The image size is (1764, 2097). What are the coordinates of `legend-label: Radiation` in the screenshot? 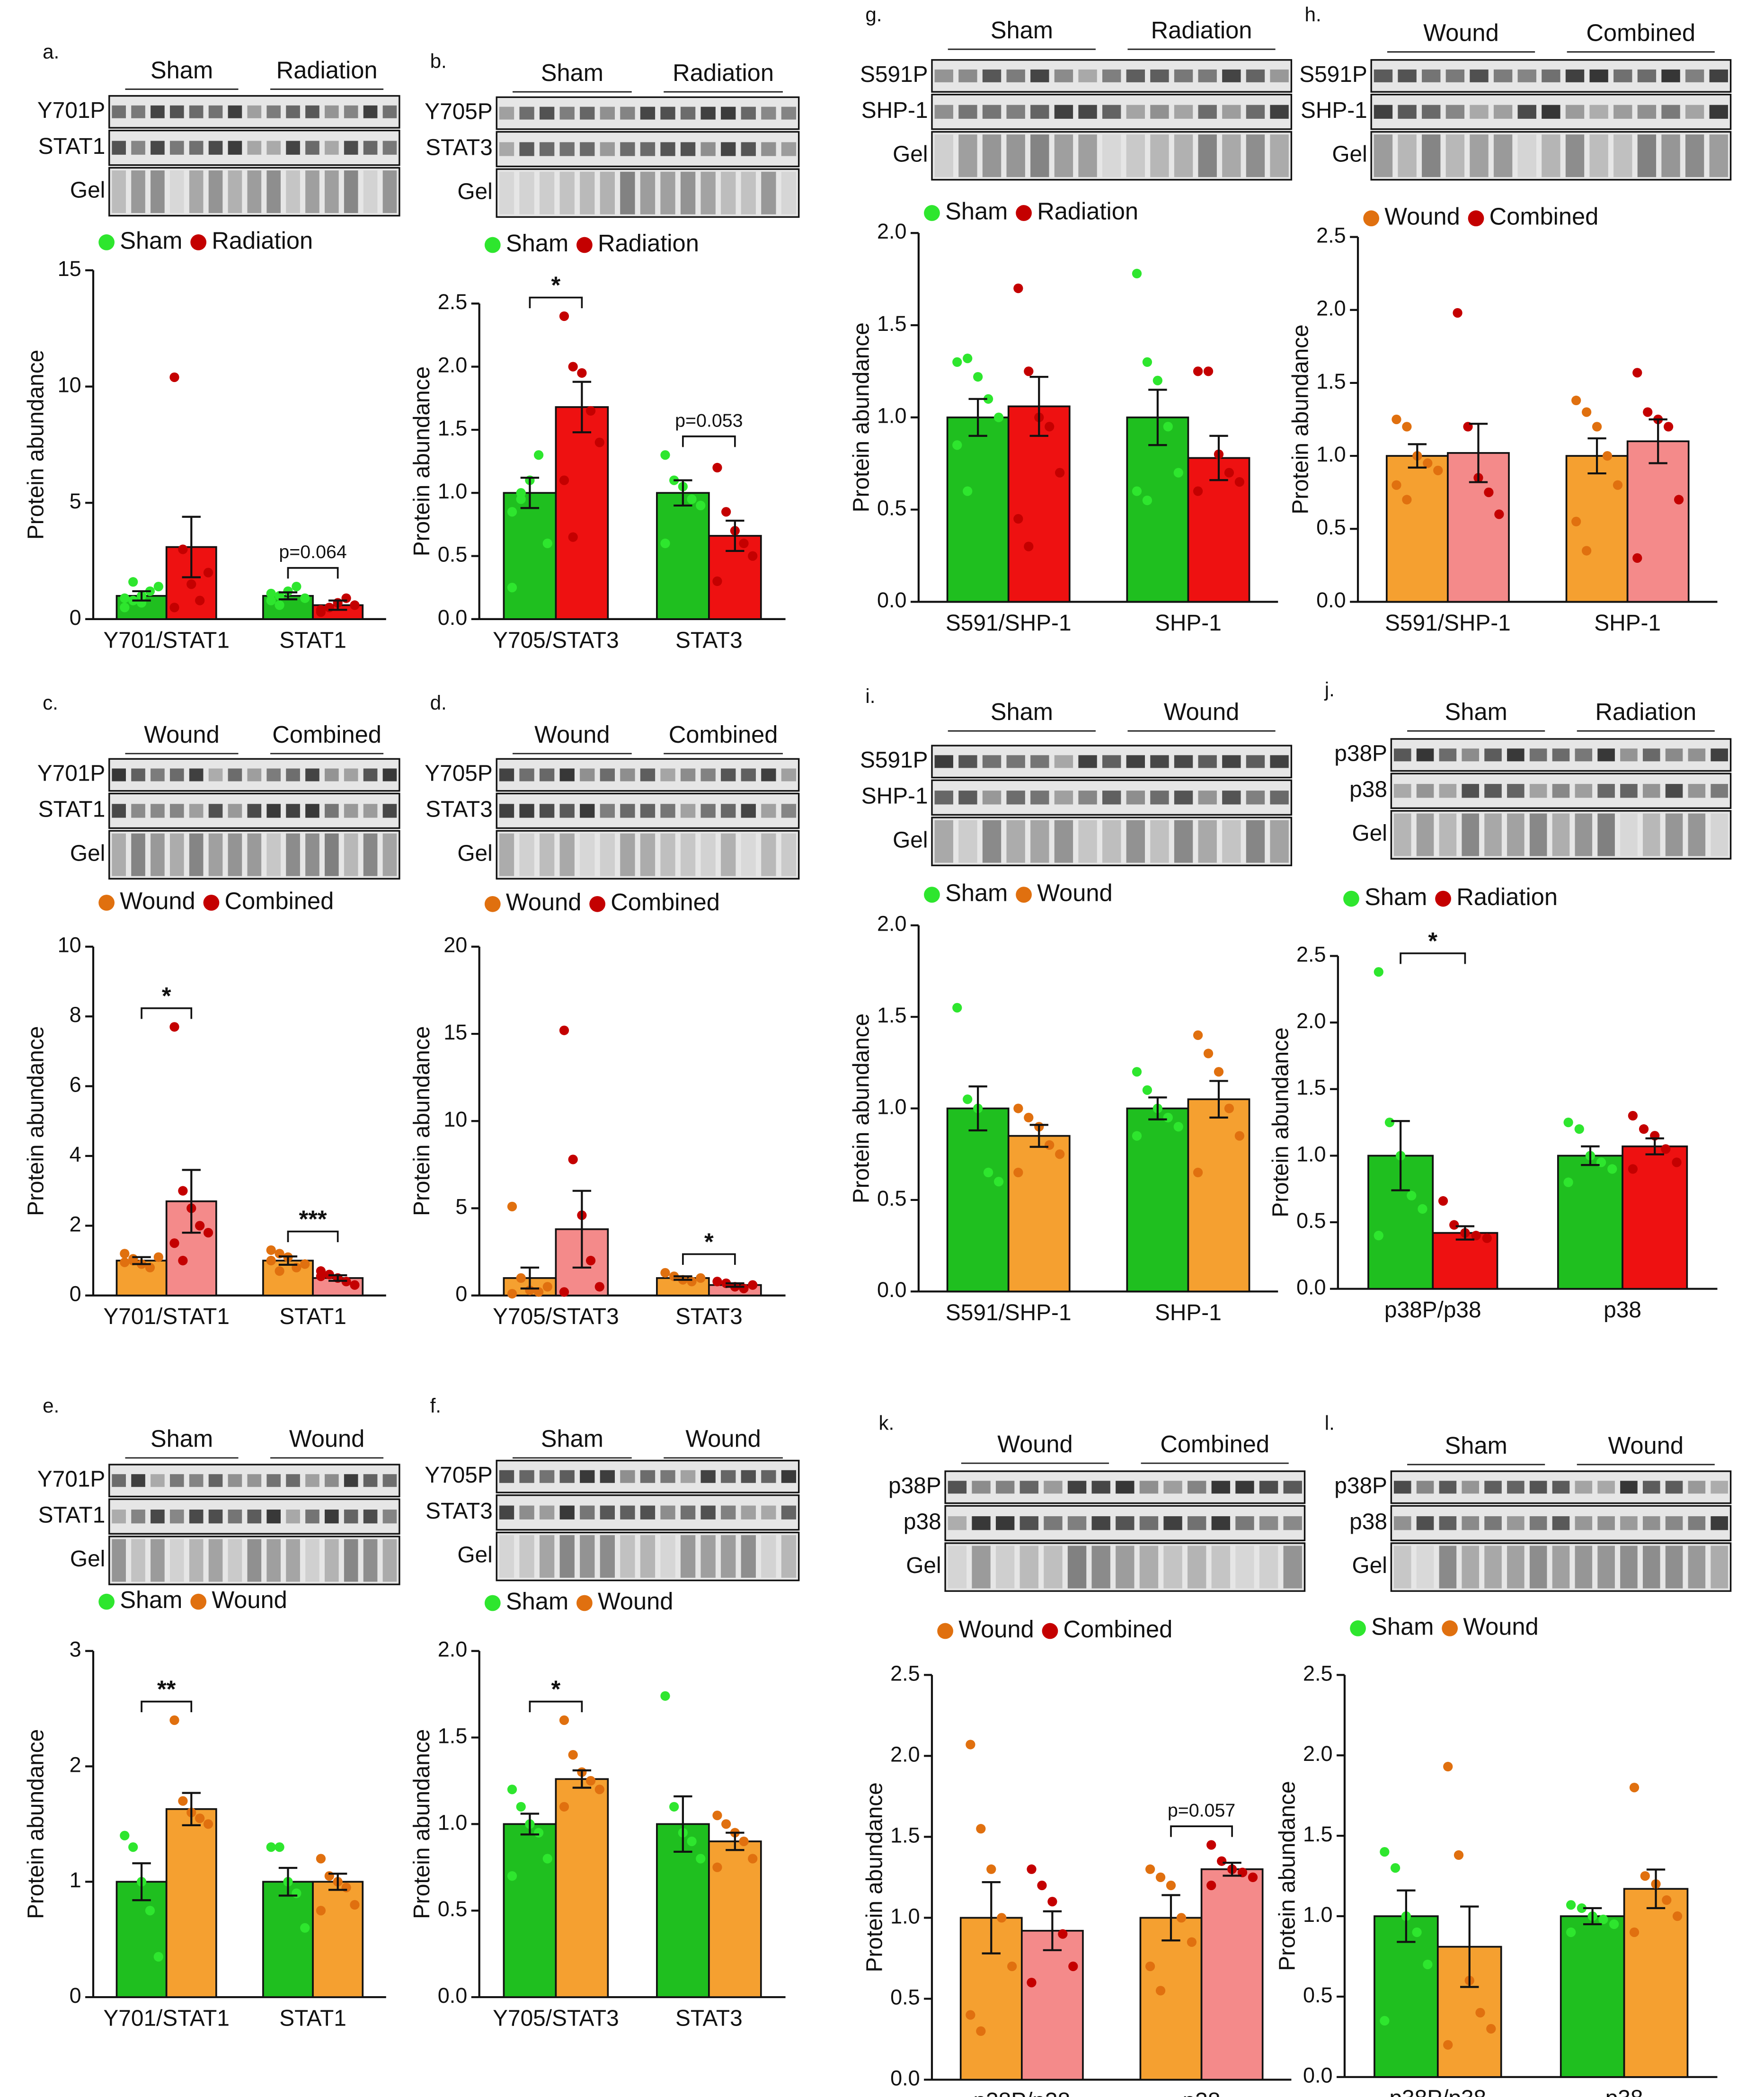 It's located at (263, 240).